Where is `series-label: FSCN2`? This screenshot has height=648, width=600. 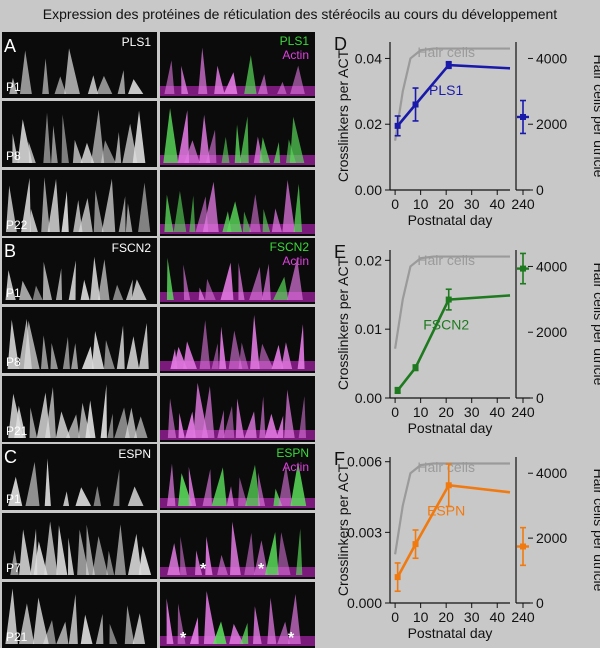 series-label: FSCN2 is located at coordinates (446, 325).